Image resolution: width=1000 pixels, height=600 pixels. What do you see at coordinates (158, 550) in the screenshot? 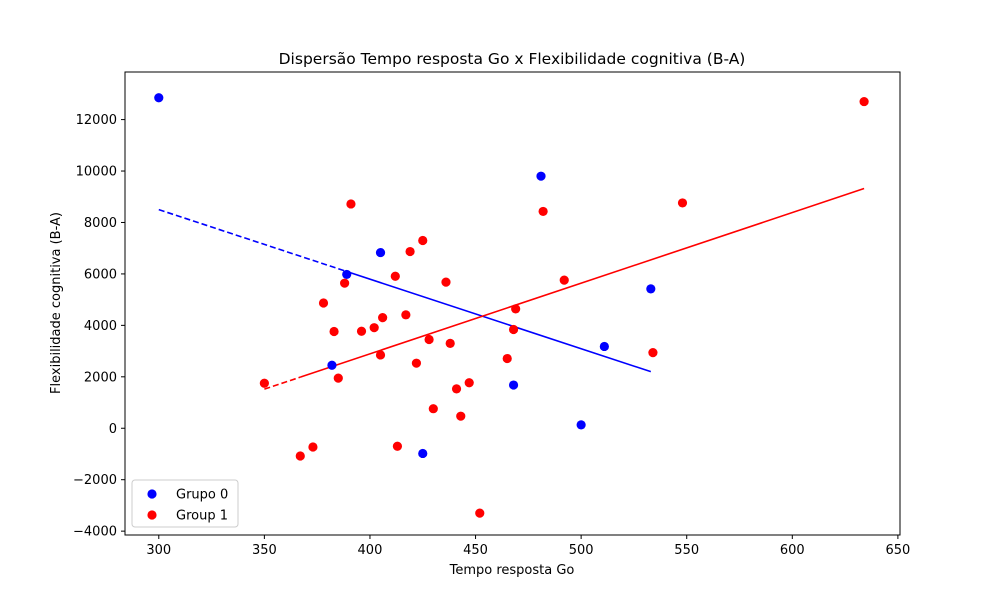
I see `x-tick-label: 300` at bounding box center [158, 550].